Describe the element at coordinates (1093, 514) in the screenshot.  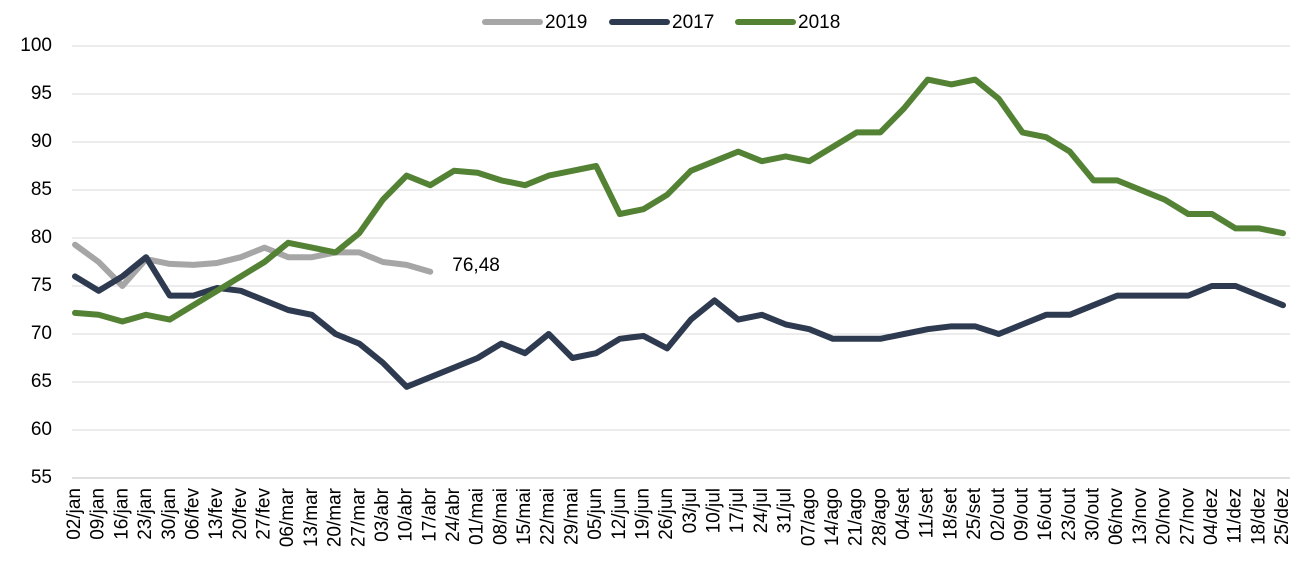
I see `x-tick-label: 30/out` at that location.